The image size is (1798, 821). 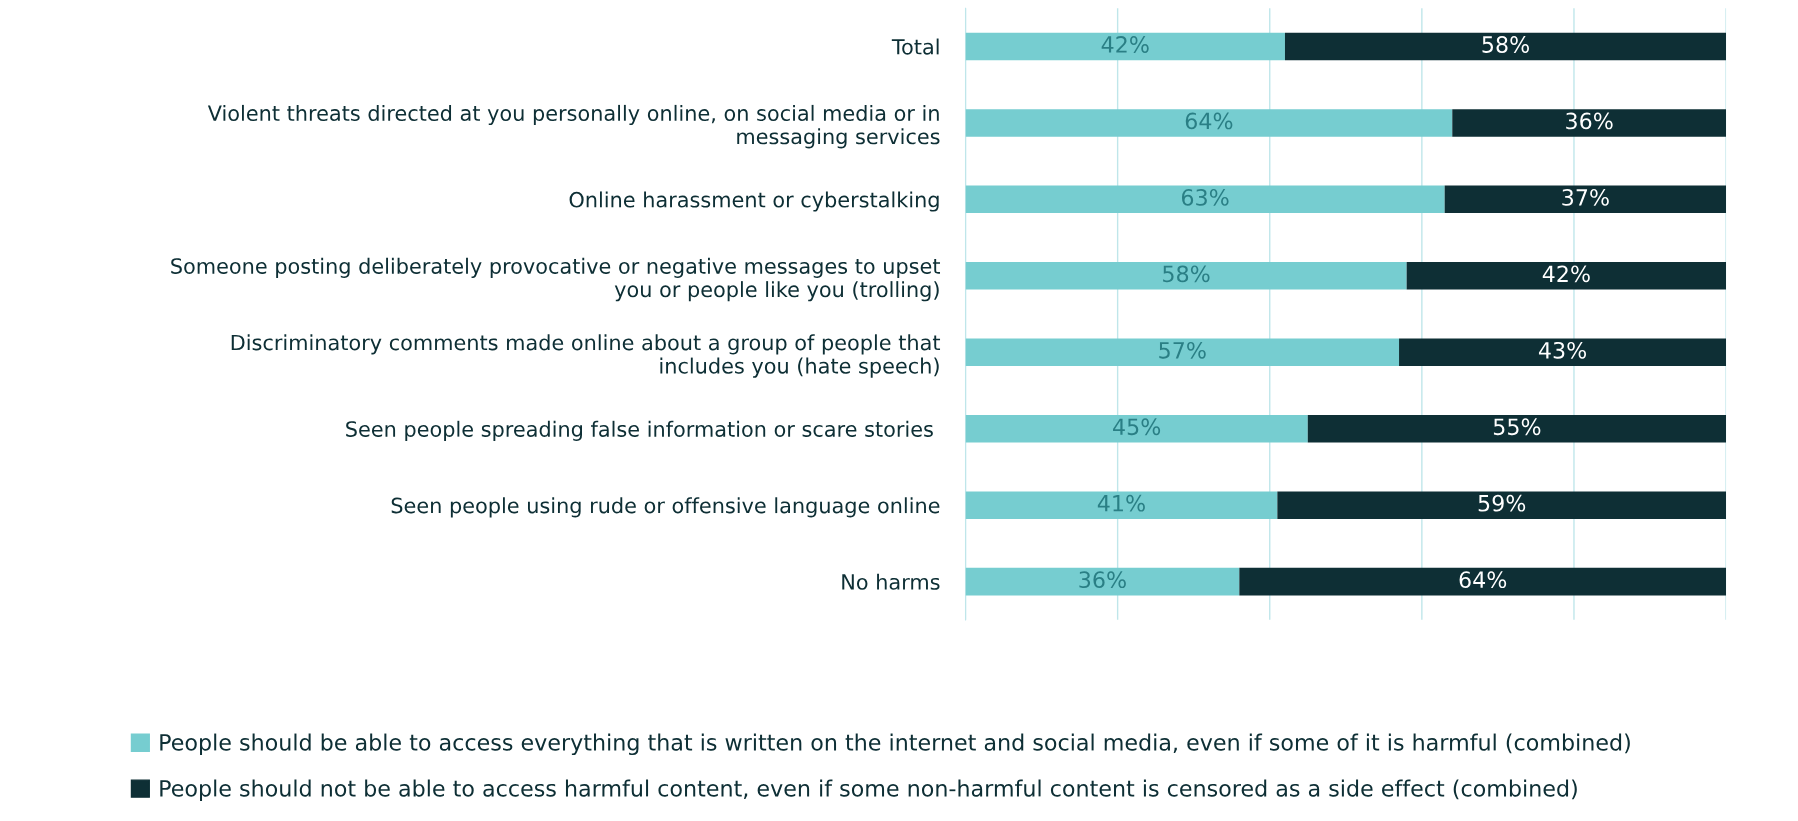 I want to click on data-label: 41%, so click(x=1121, y=503).